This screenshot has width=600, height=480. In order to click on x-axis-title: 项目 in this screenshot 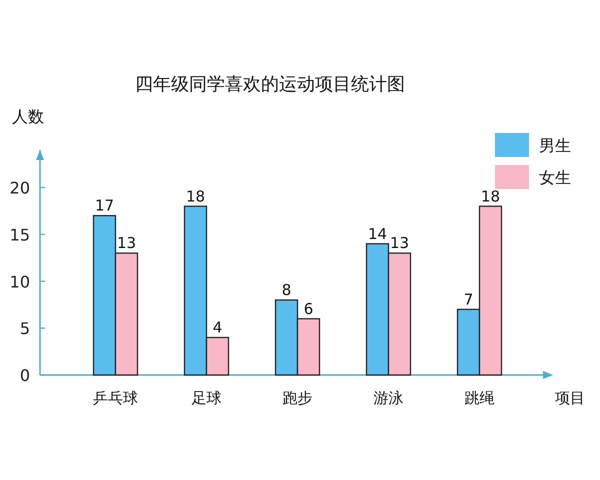, I will do `click(570, 398)`.